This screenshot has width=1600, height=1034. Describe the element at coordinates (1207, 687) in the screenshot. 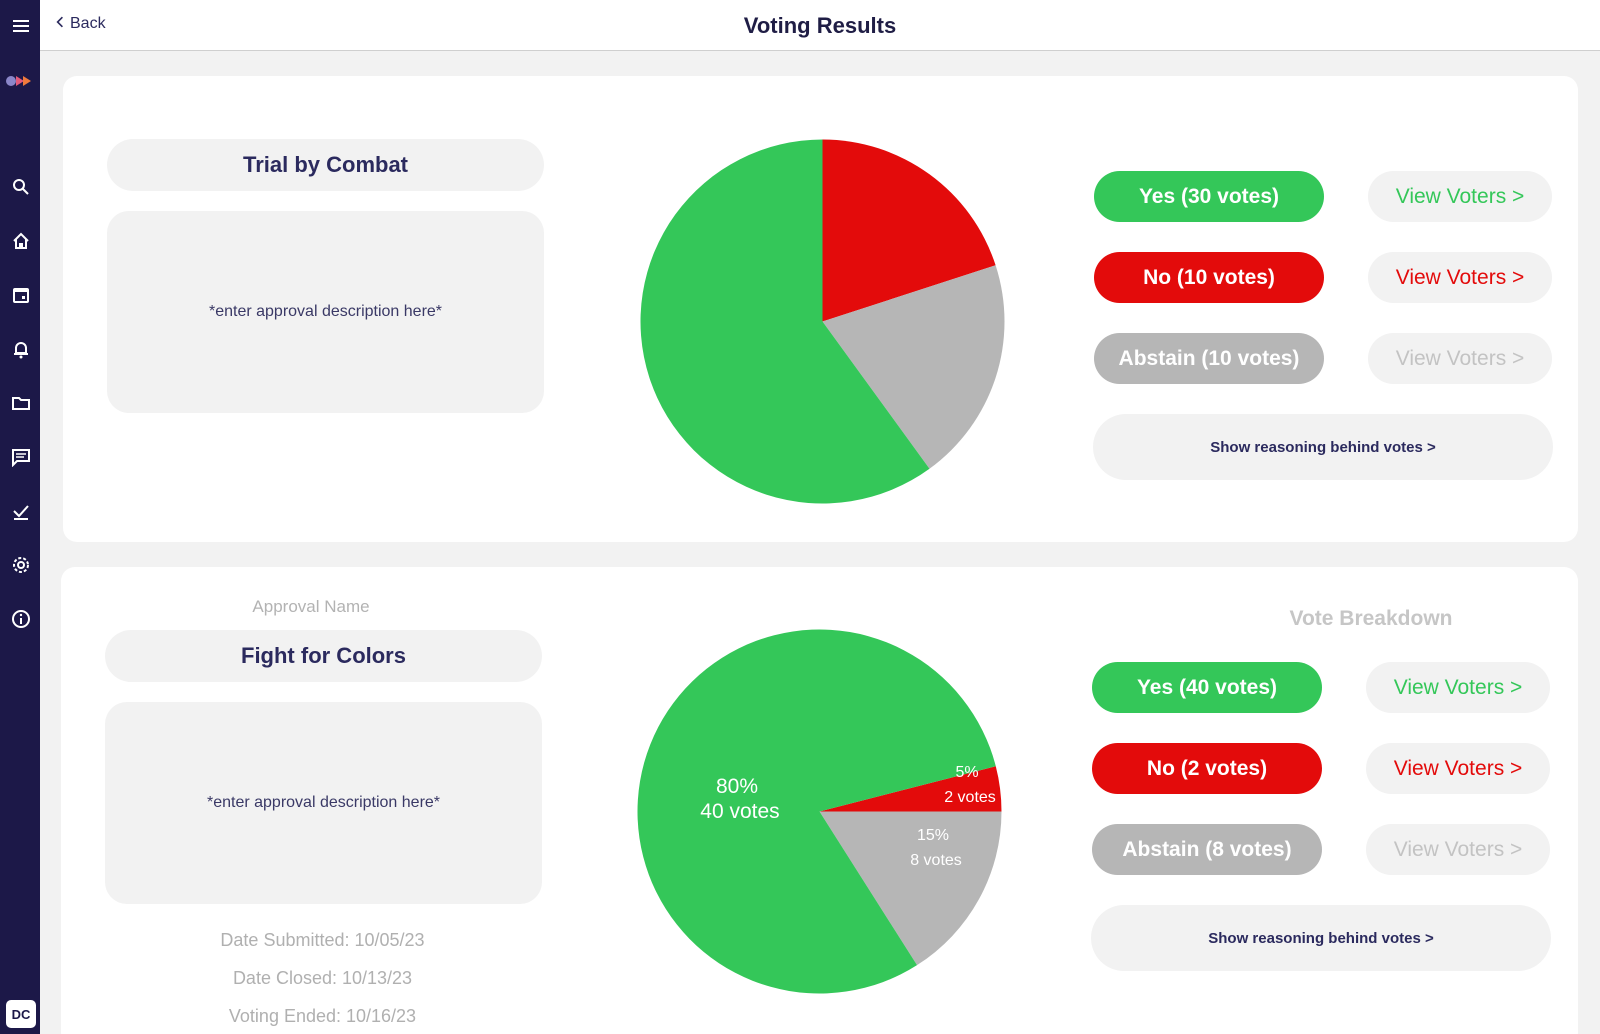

I see `yes-votes-button: Yes (40 votes)` at that location.